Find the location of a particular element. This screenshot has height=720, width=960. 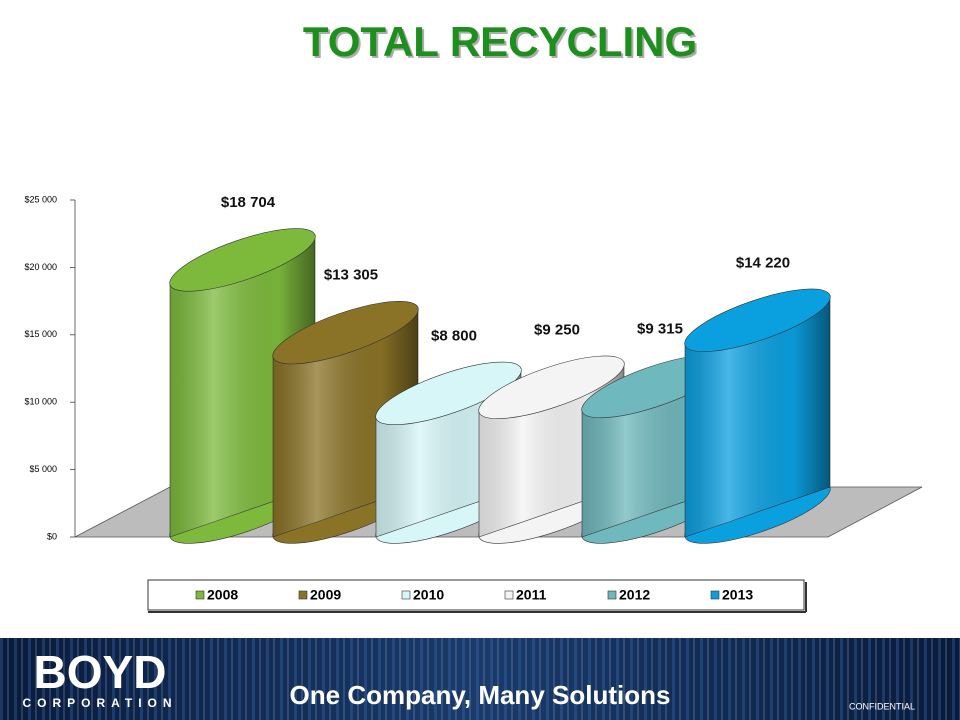

footer-stripes is located at coordinates (480, 679).